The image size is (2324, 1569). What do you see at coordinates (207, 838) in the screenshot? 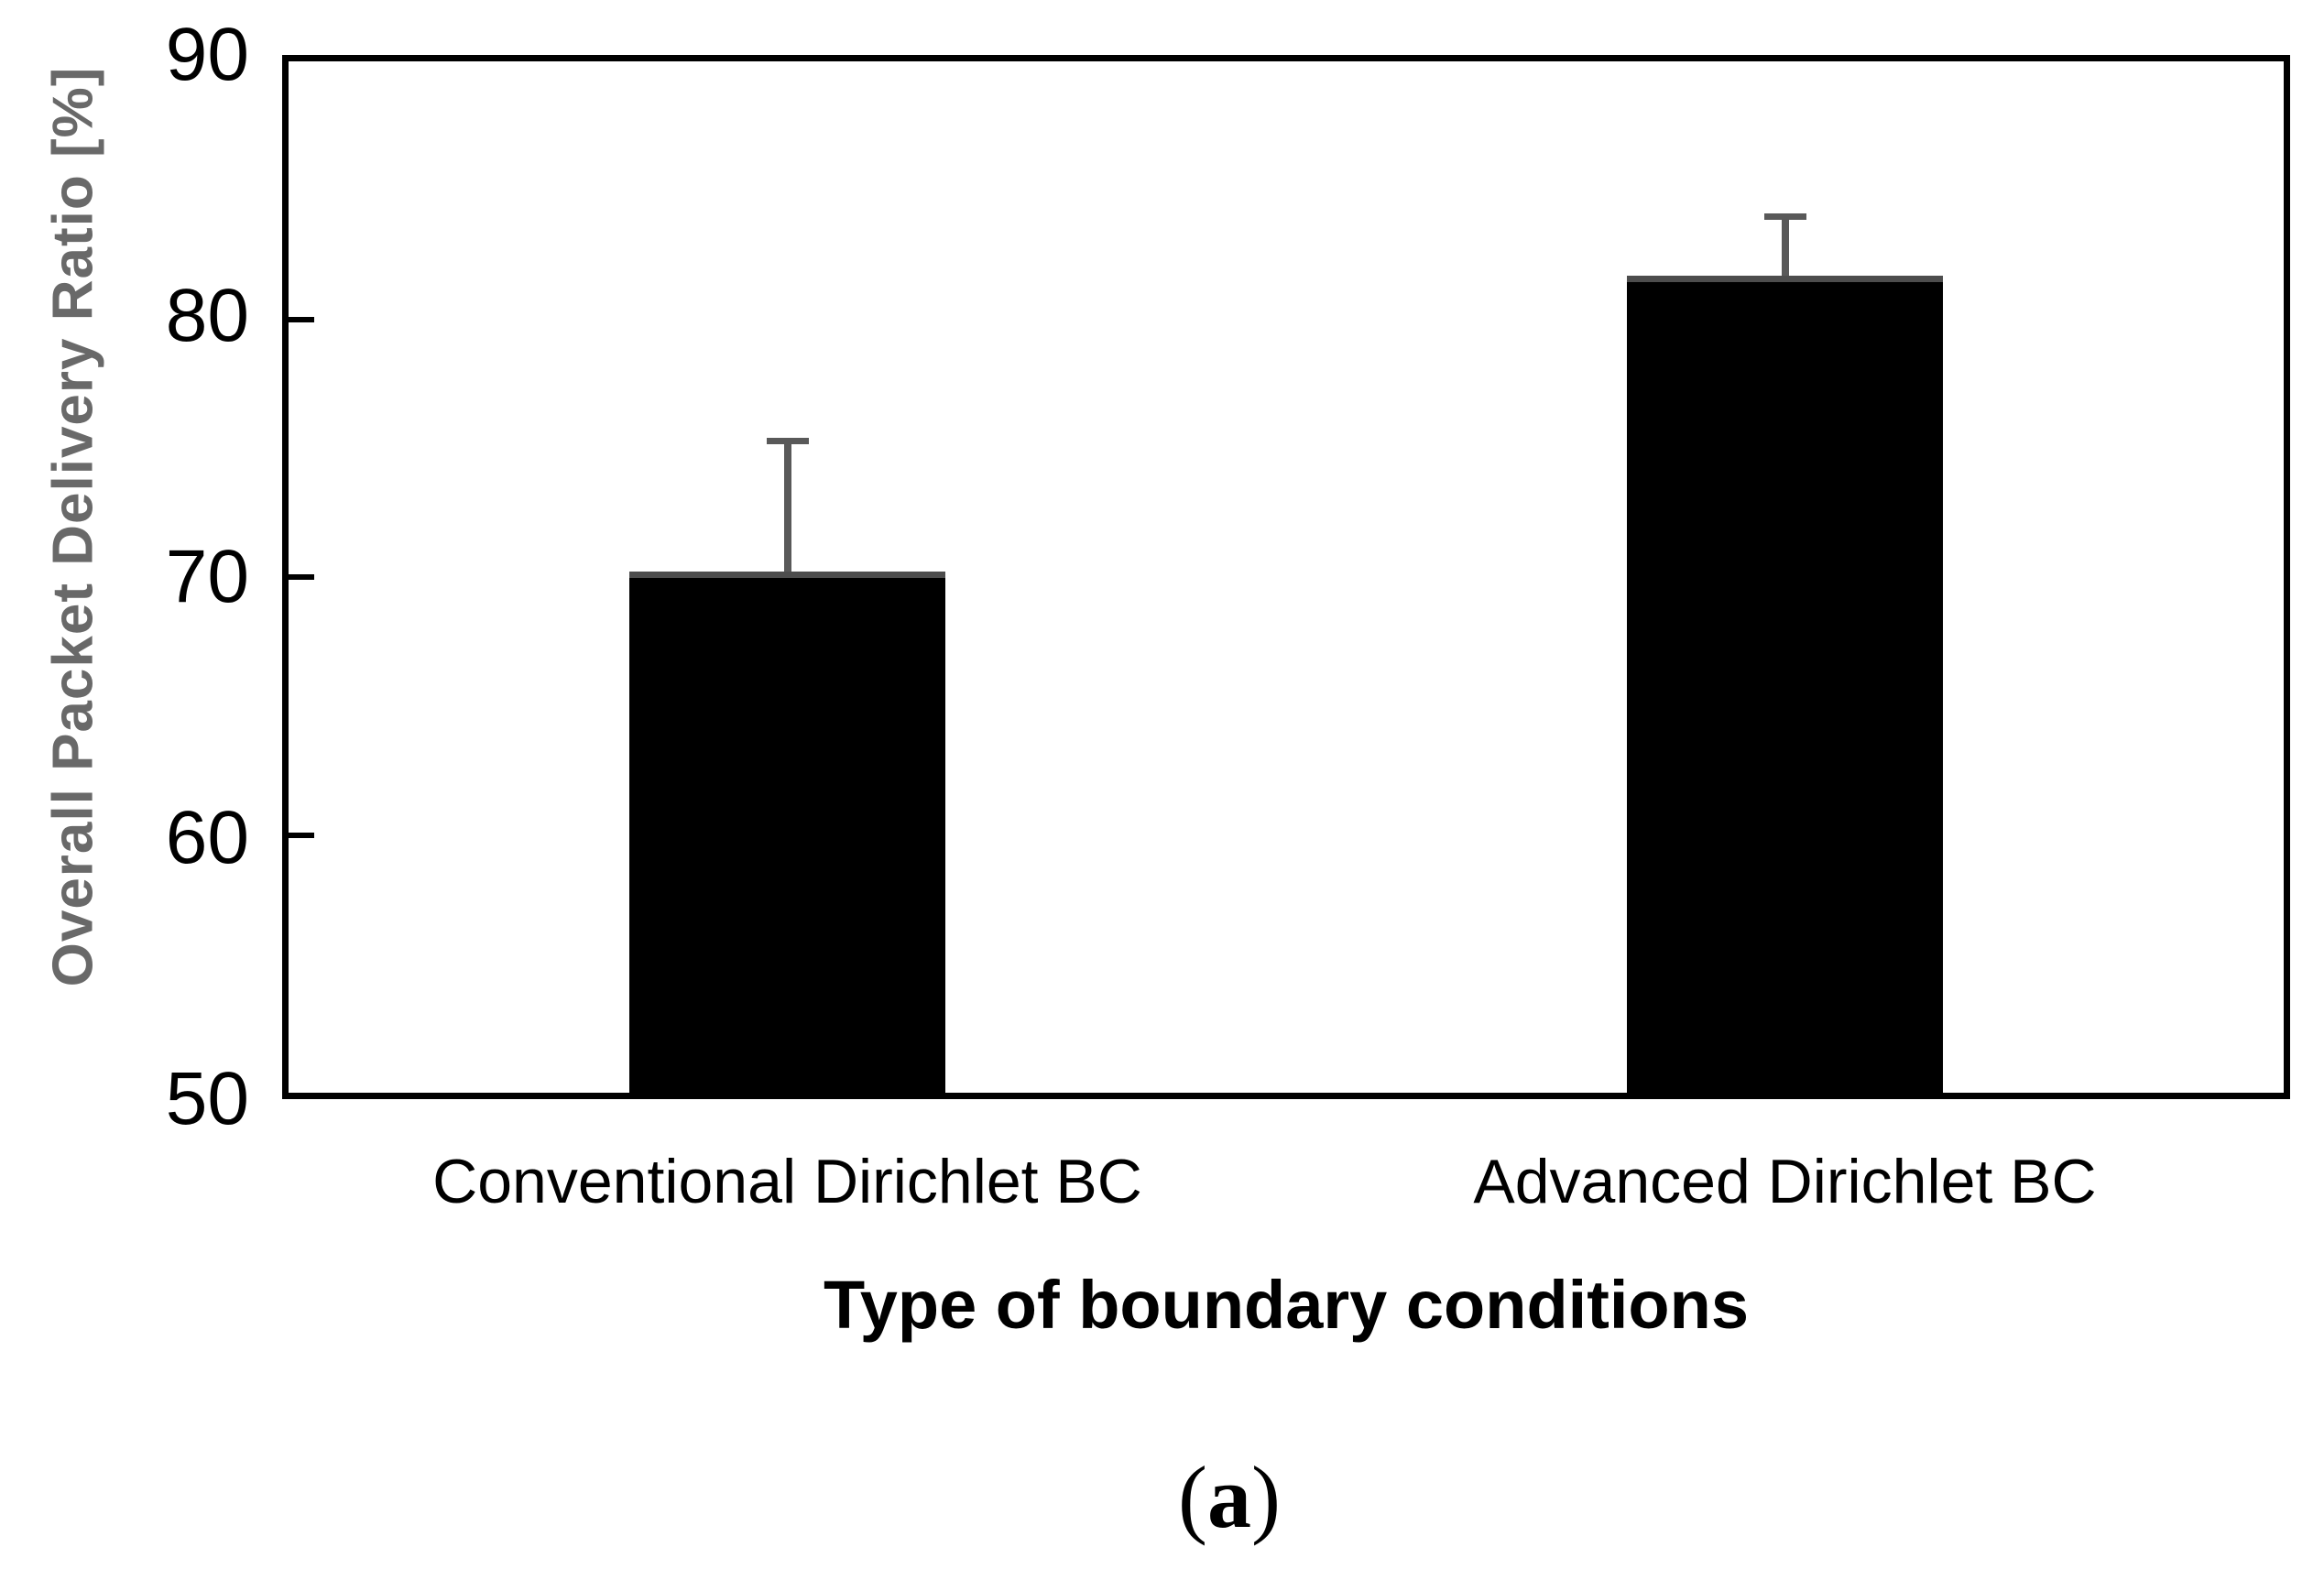
I see `y-tick-label: 60` at bounding box center [207, 838].